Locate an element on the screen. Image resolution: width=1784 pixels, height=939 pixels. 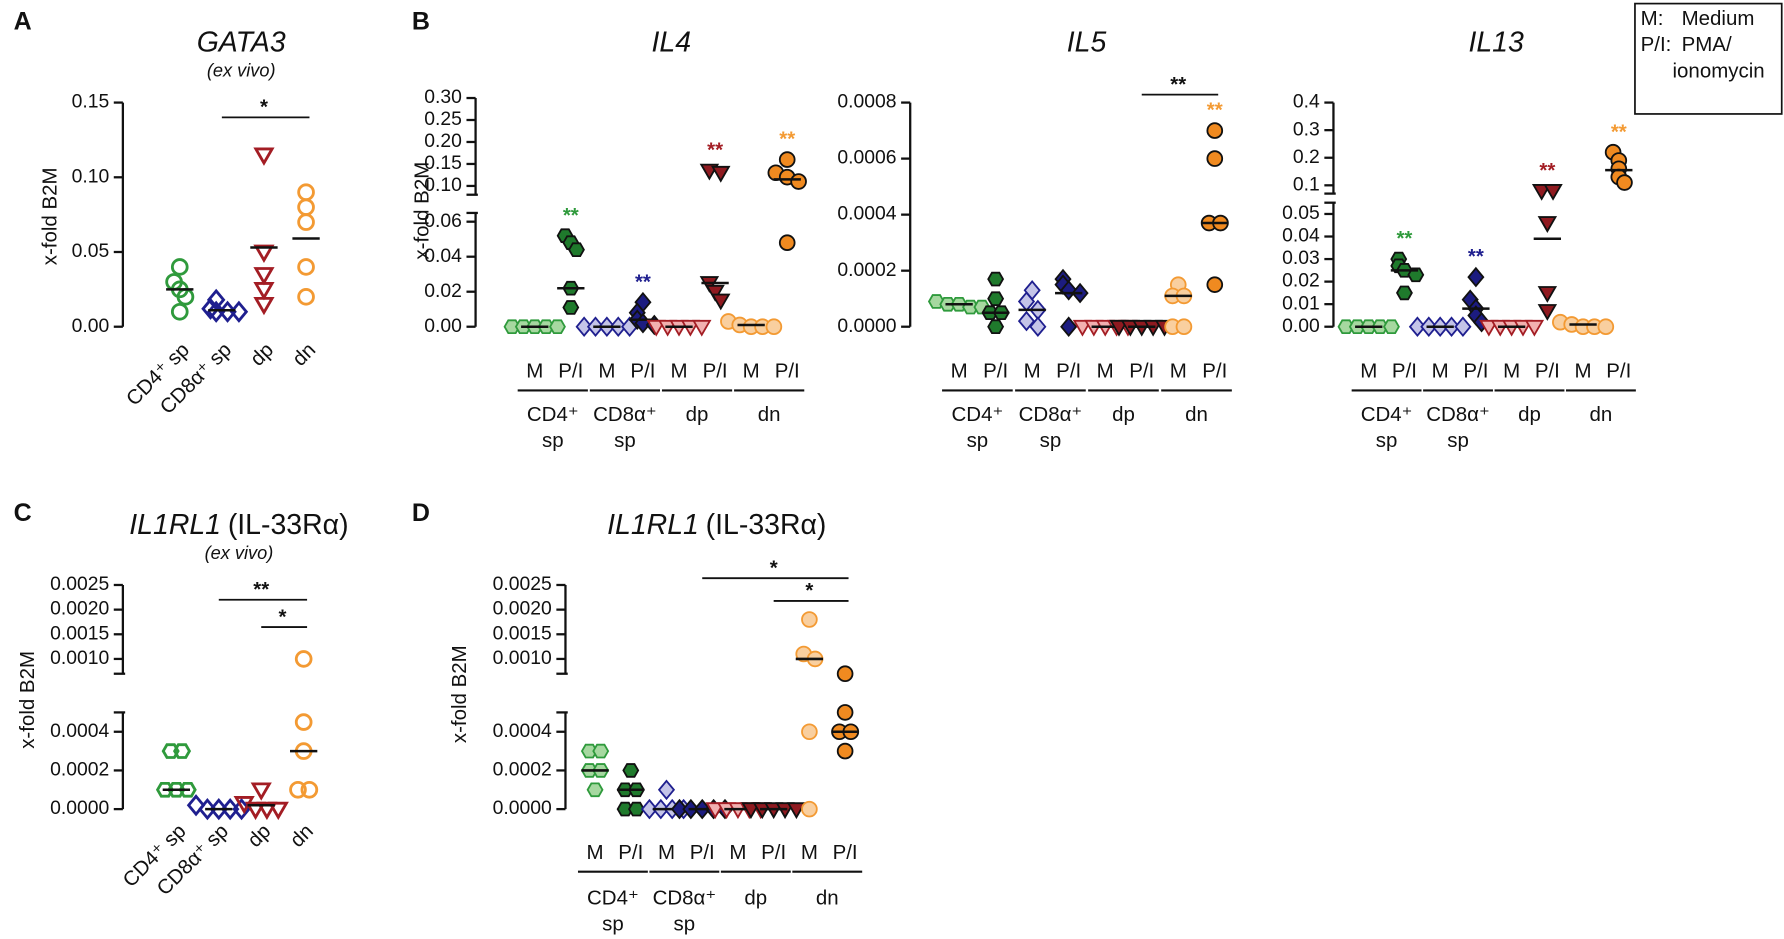
legend-text: Medium is located at coordinates (1718, 18).